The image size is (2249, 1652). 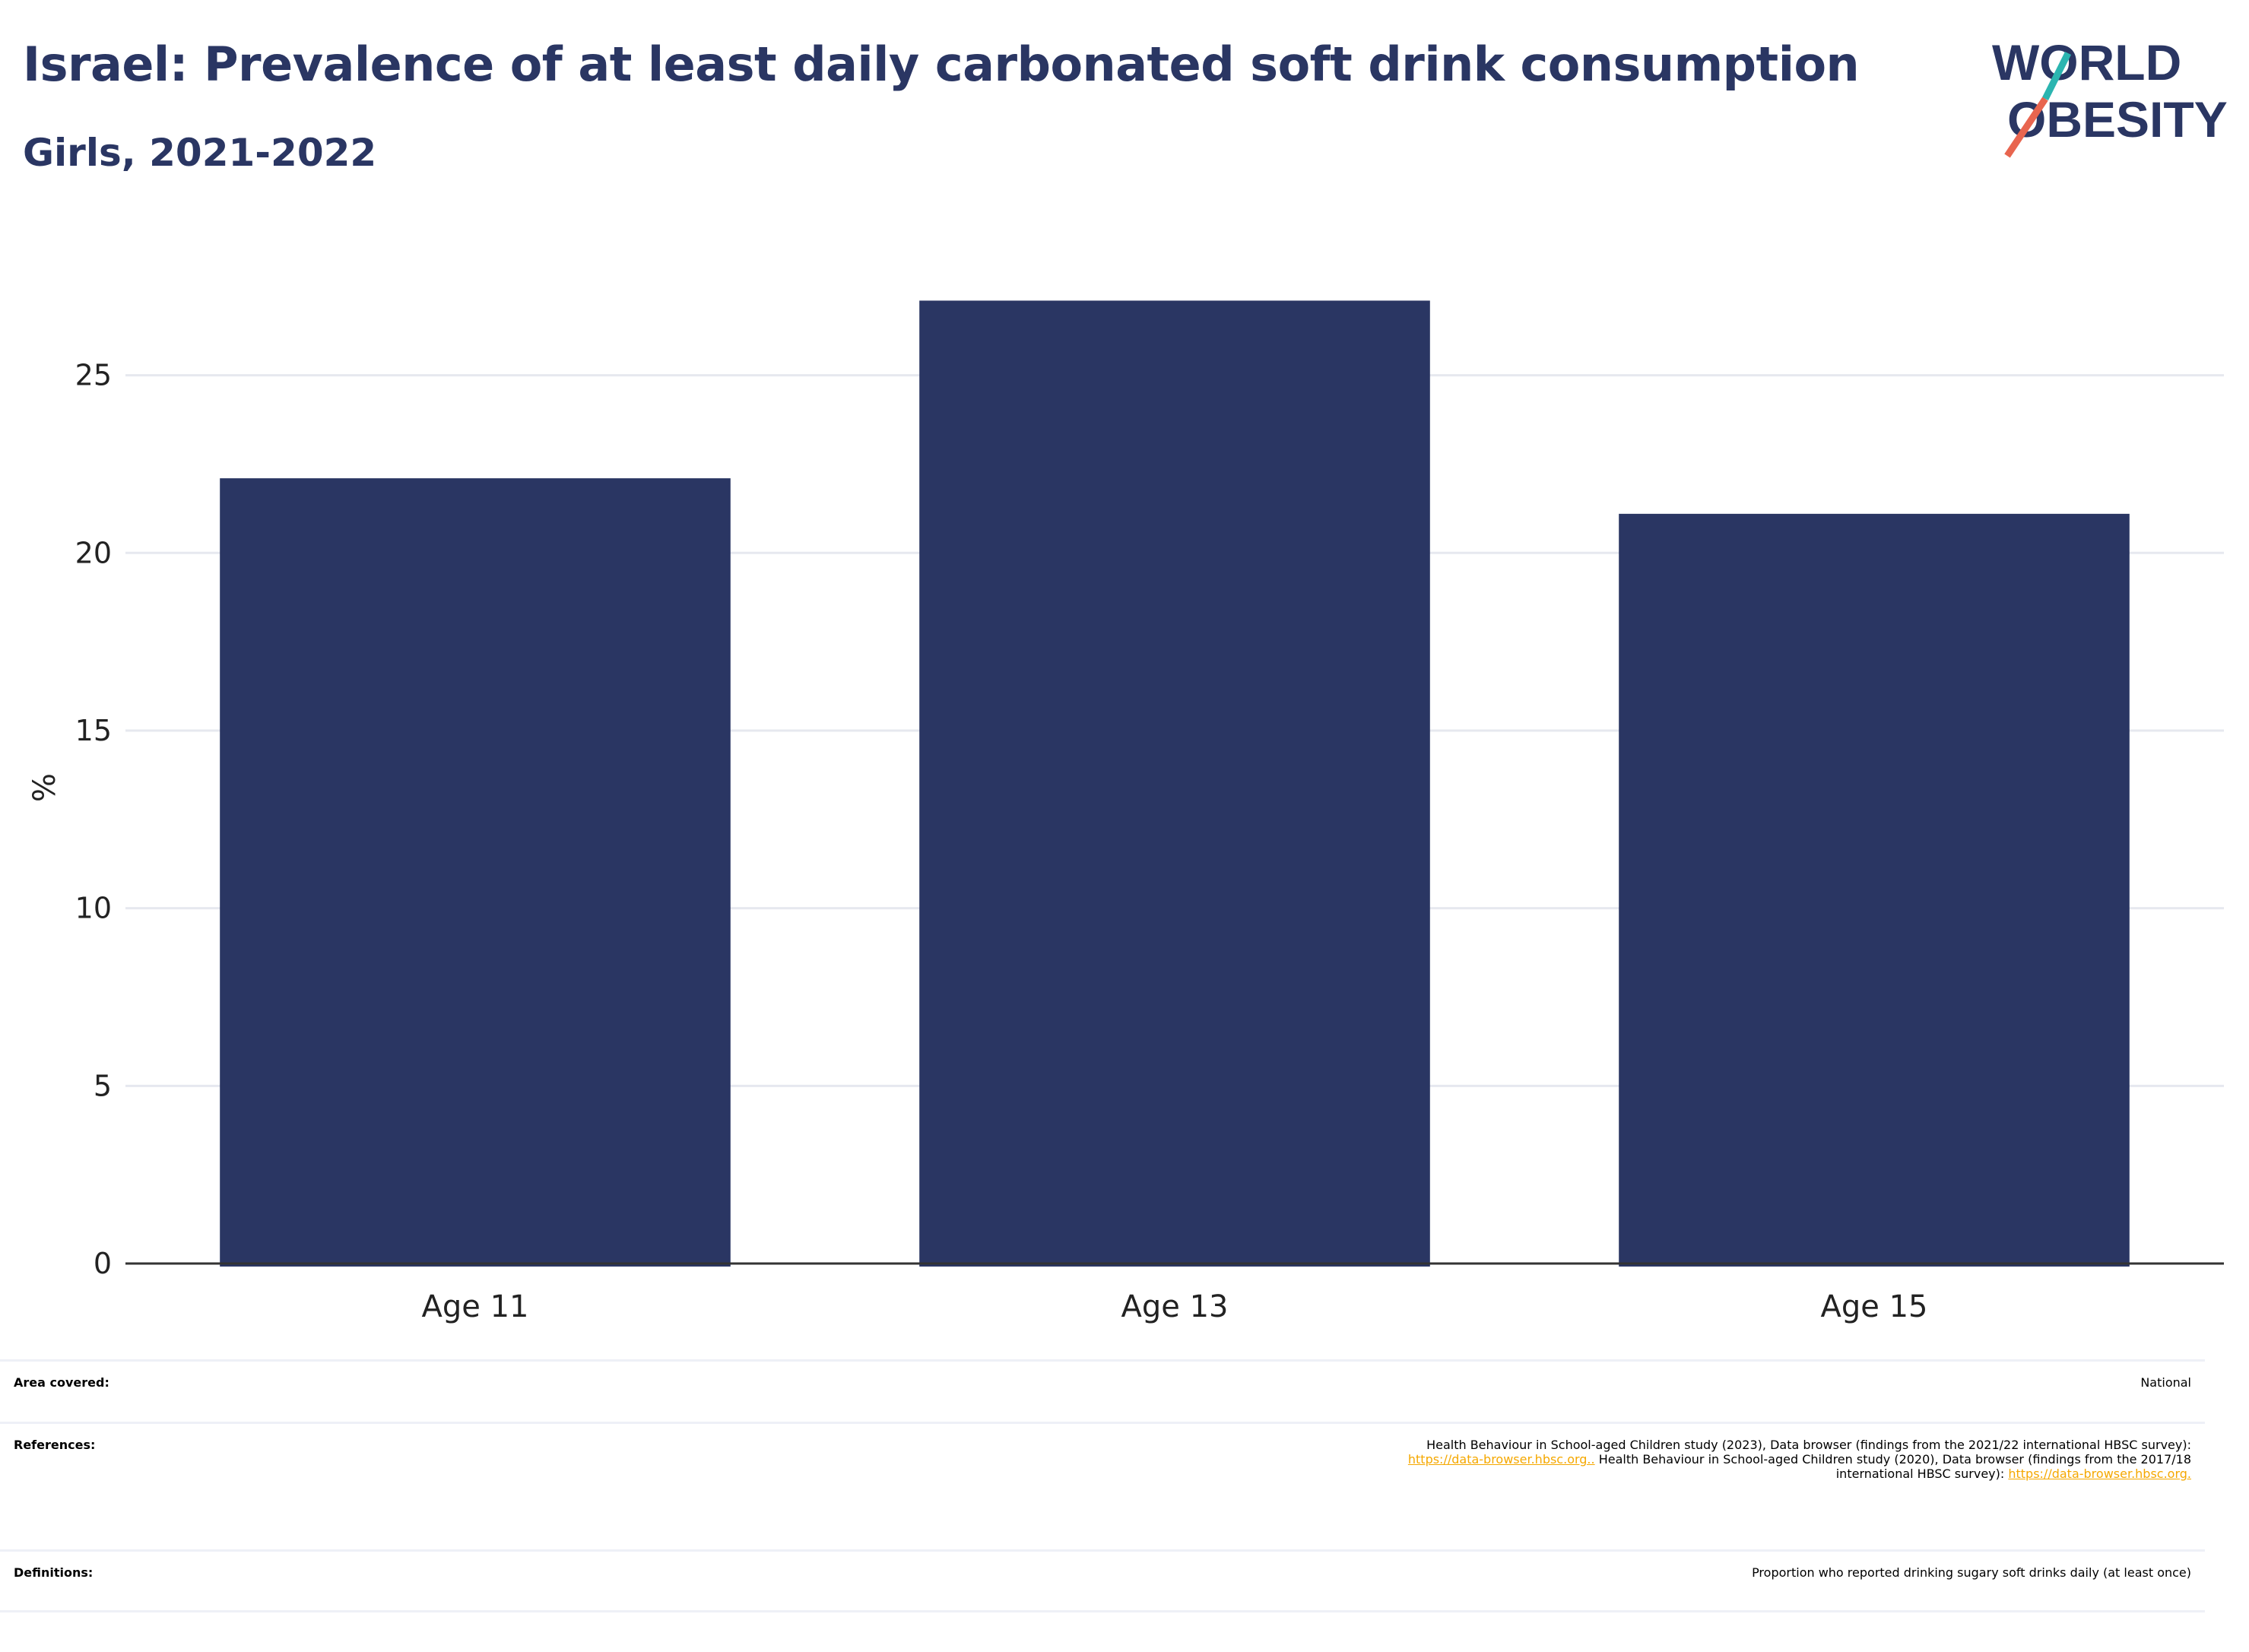 What do you see at coordinates (1102, 1390) in the screenshot?
I see `area-covered-row: Area covered: National` at bounding box center [1102, 1390].